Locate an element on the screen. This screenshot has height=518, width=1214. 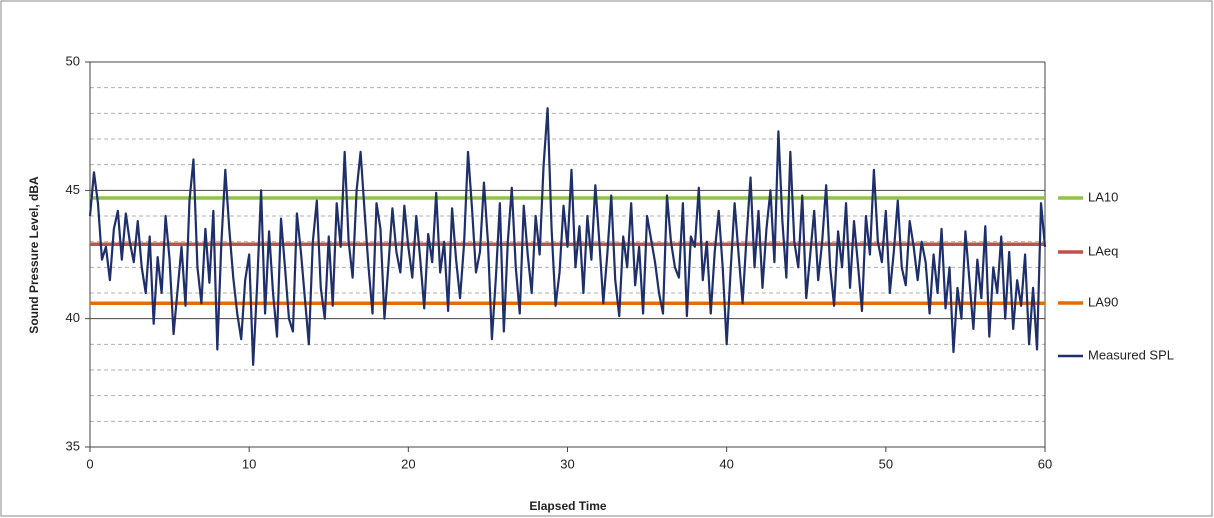
x-tick-label: 10 is located at coordinates (249, 463).